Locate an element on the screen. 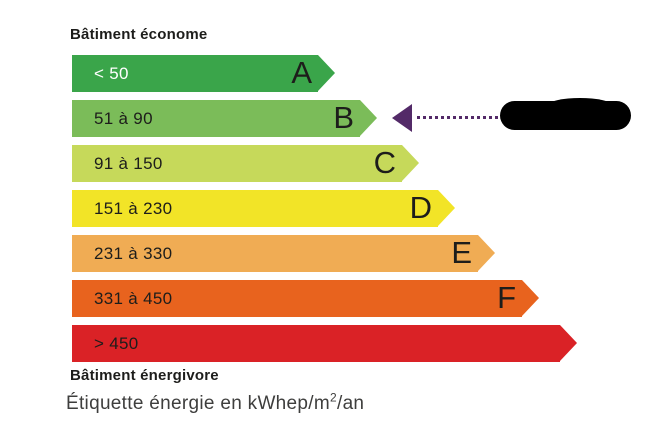 The width and height of the screenshot is (667, 441). energy-class-row-g: > 450 is located at coordinates (324, 343).